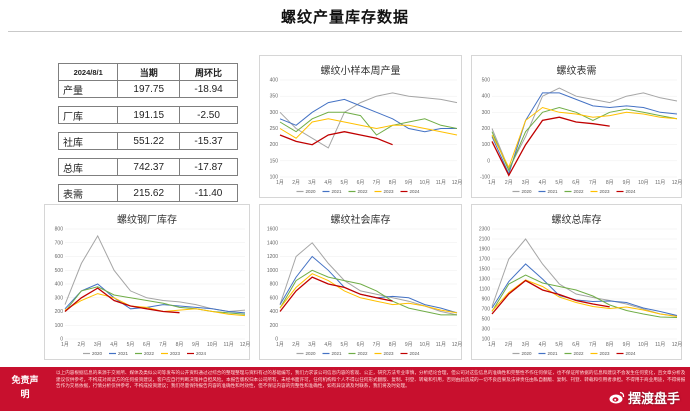  I want to click on row-current: 197.75, so click(149, 89).